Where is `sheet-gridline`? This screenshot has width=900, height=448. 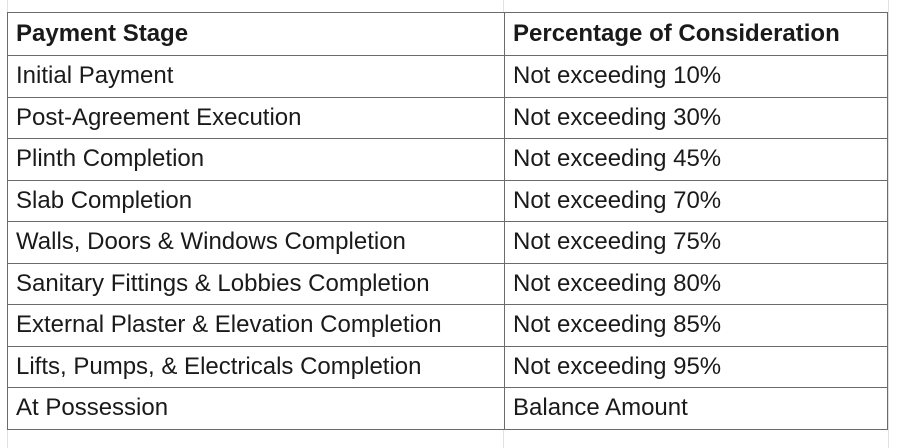
sheet-gridline is located at coordinates (888, 224).